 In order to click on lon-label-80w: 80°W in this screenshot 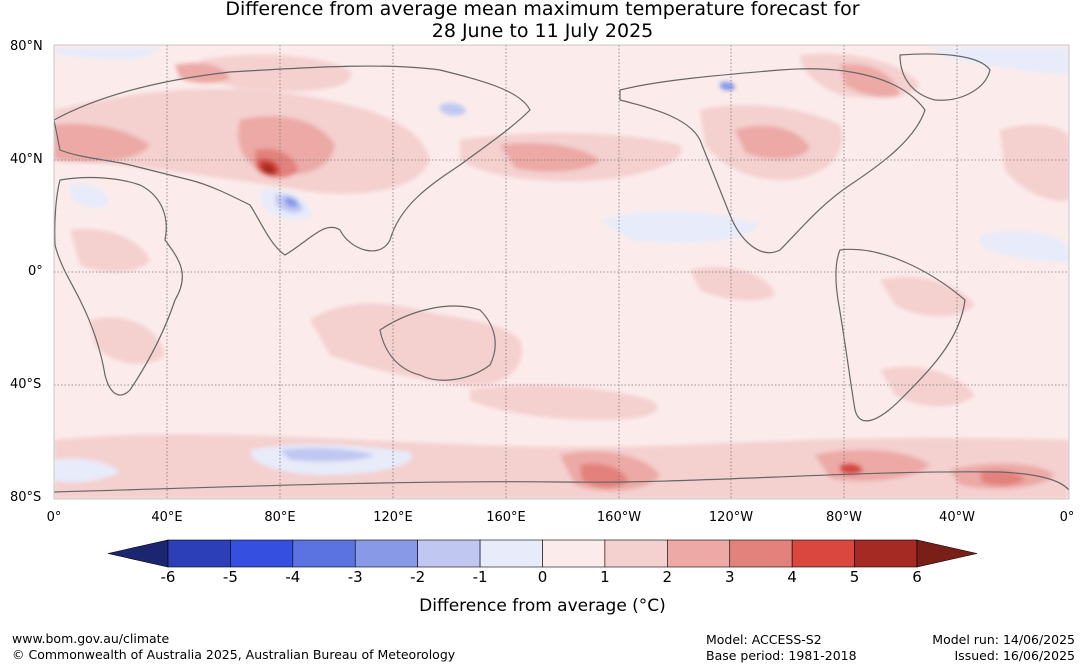, I will do `click(844, 517)`.